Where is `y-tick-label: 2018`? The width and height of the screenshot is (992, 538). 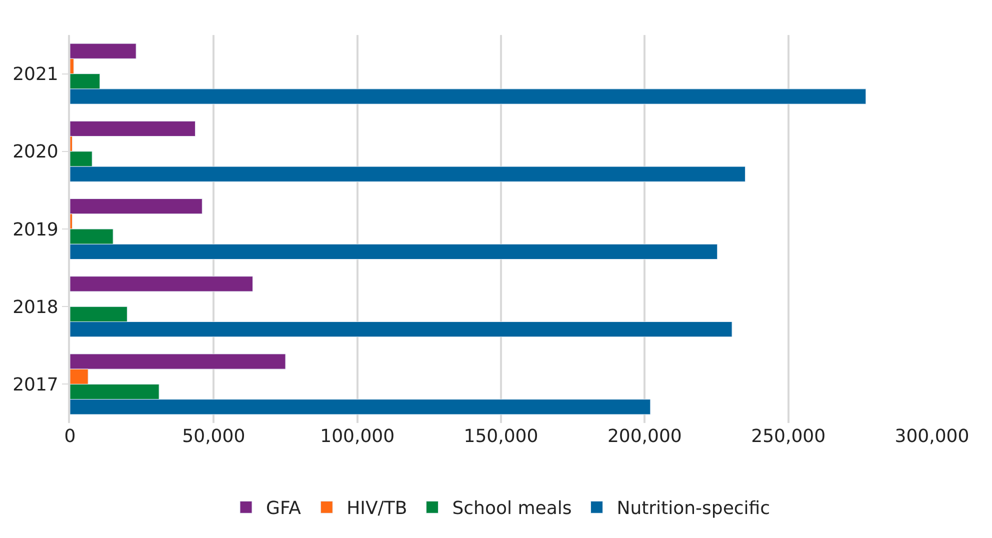
y-tick-label: 2018 is located at coordinates (35, 307).